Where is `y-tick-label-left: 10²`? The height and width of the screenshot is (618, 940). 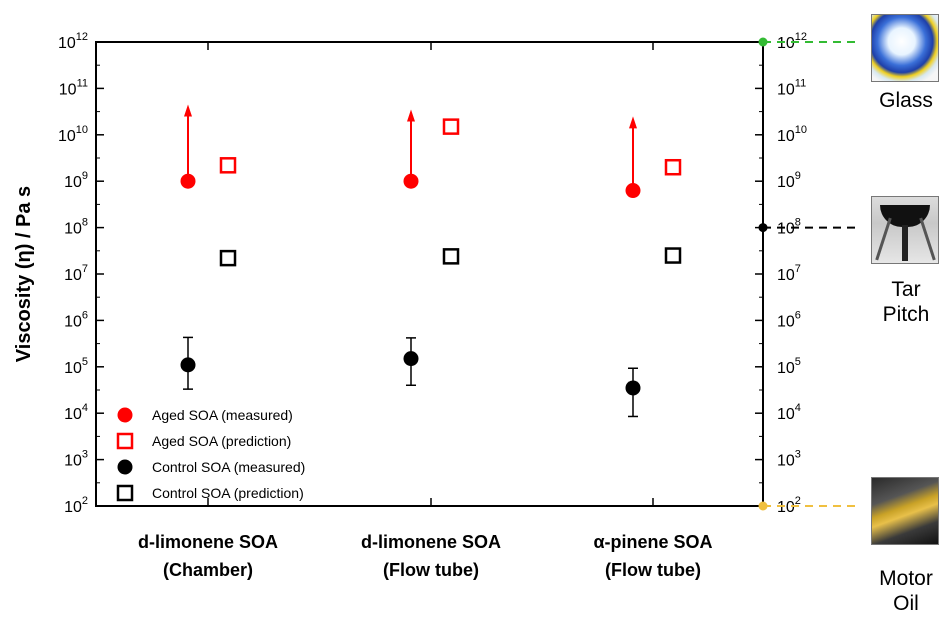 y-tick-label-left: 10² is located at coordinates (76, 505).